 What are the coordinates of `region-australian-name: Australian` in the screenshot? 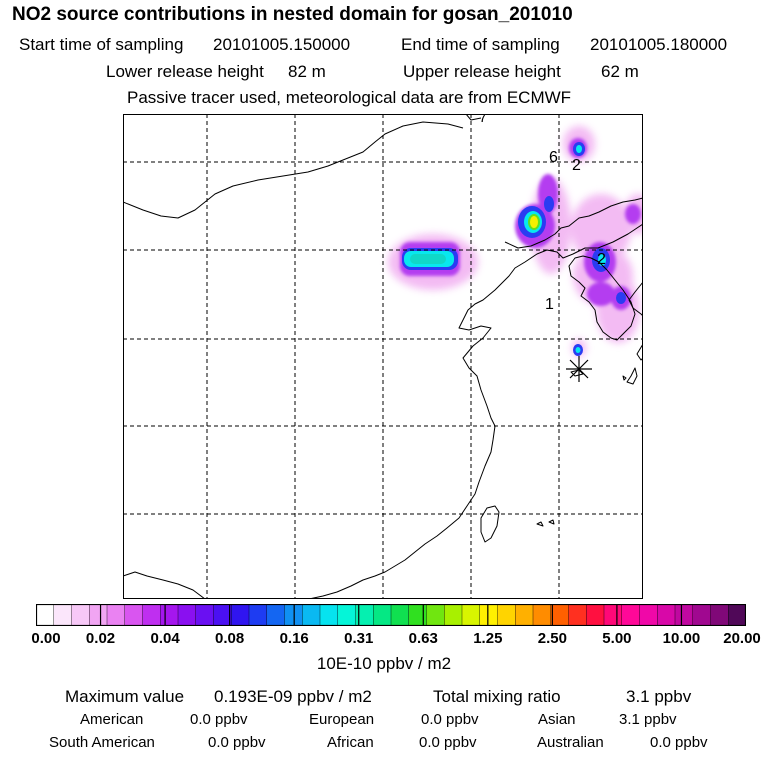 It's located at (570, 742).